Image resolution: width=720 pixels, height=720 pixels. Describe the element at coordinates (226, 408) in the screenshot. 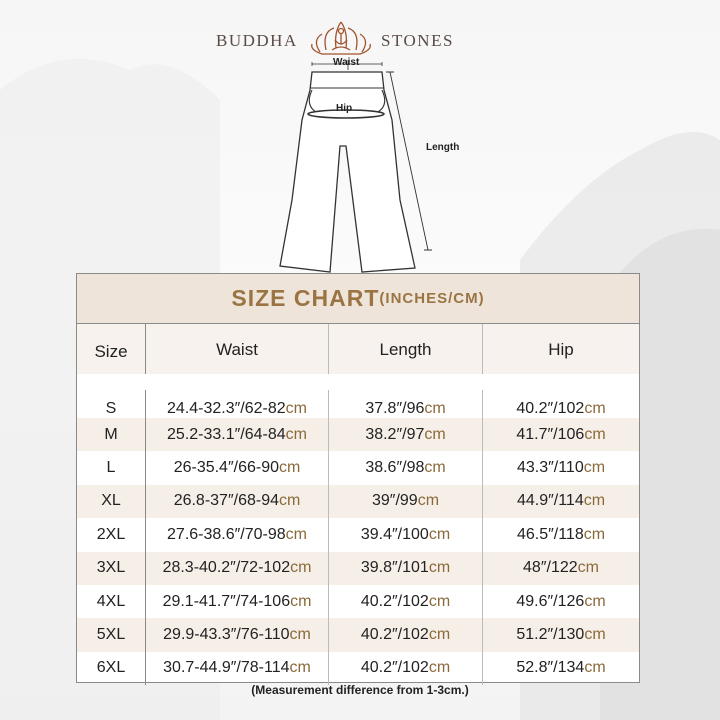

I see `waist-cell-value: 24.4-32.3″/62-82` at that location.